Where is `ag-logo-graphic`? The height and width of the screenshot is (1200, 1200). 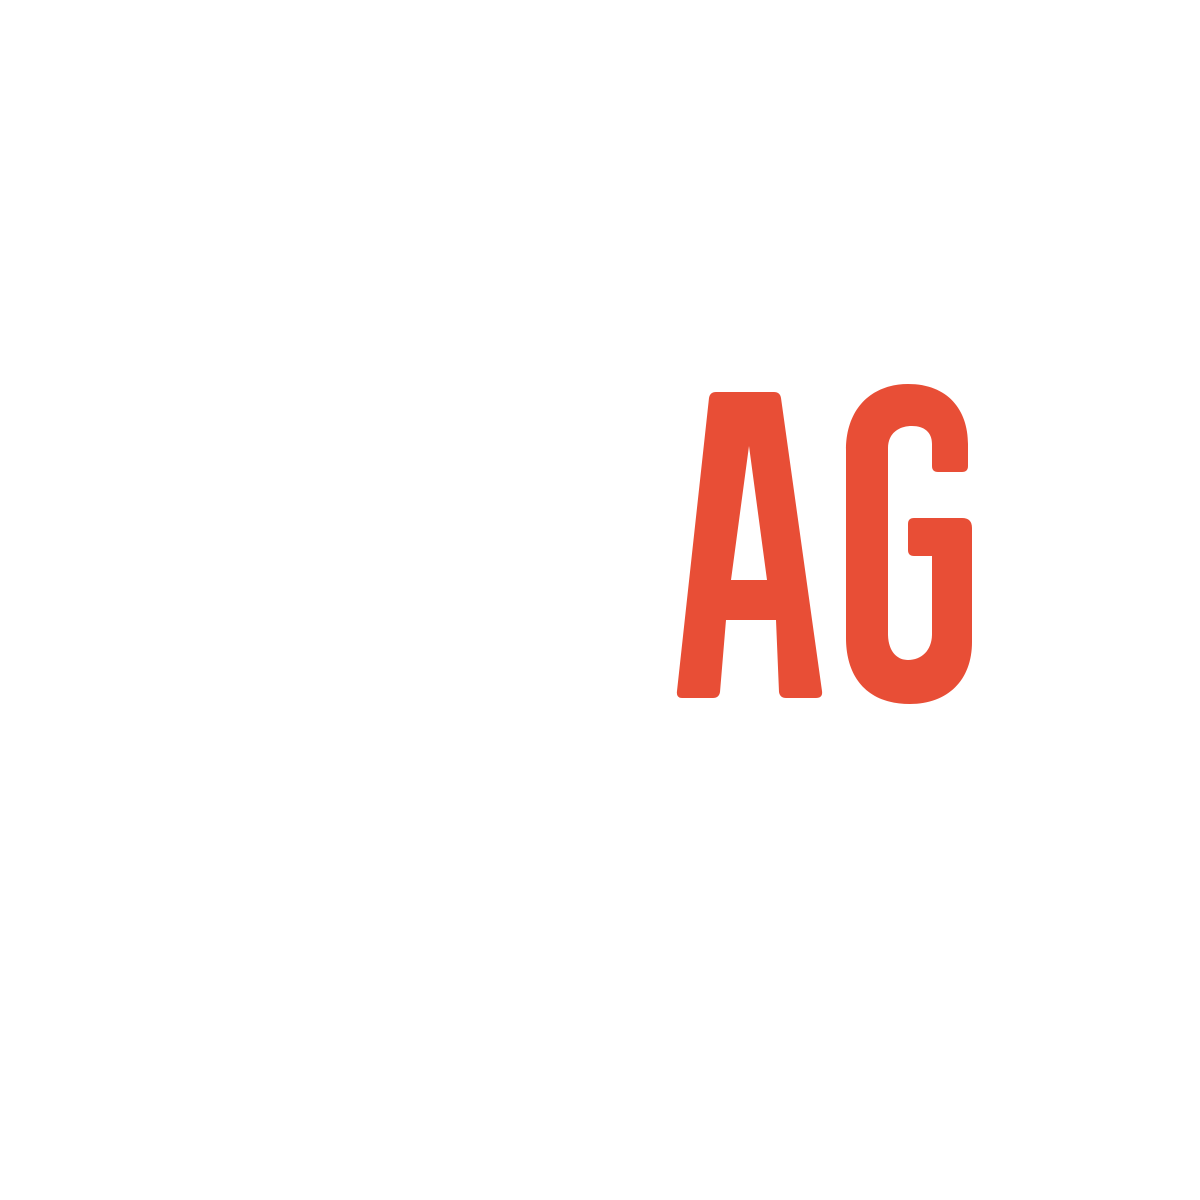 ag-logo-graphic is located at coordinates (824, 544).